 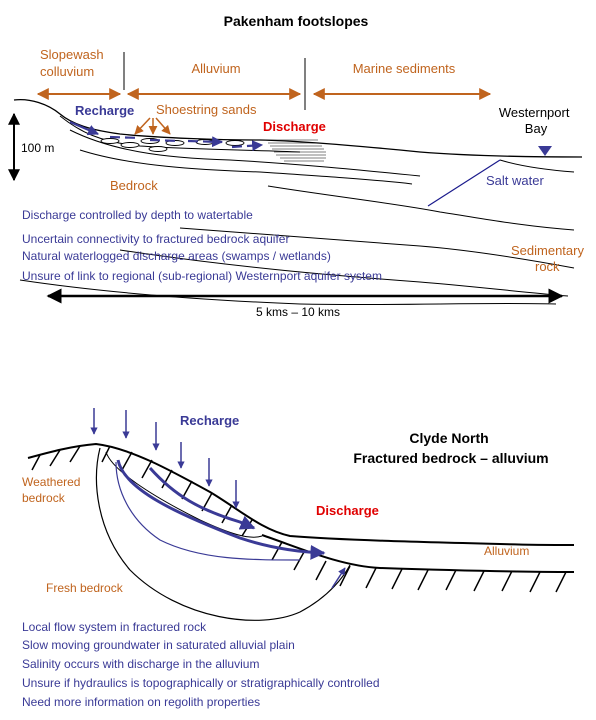 I want to click on zone-label-colluvium: Slopewash colluvium, so click(x=73, y=63).